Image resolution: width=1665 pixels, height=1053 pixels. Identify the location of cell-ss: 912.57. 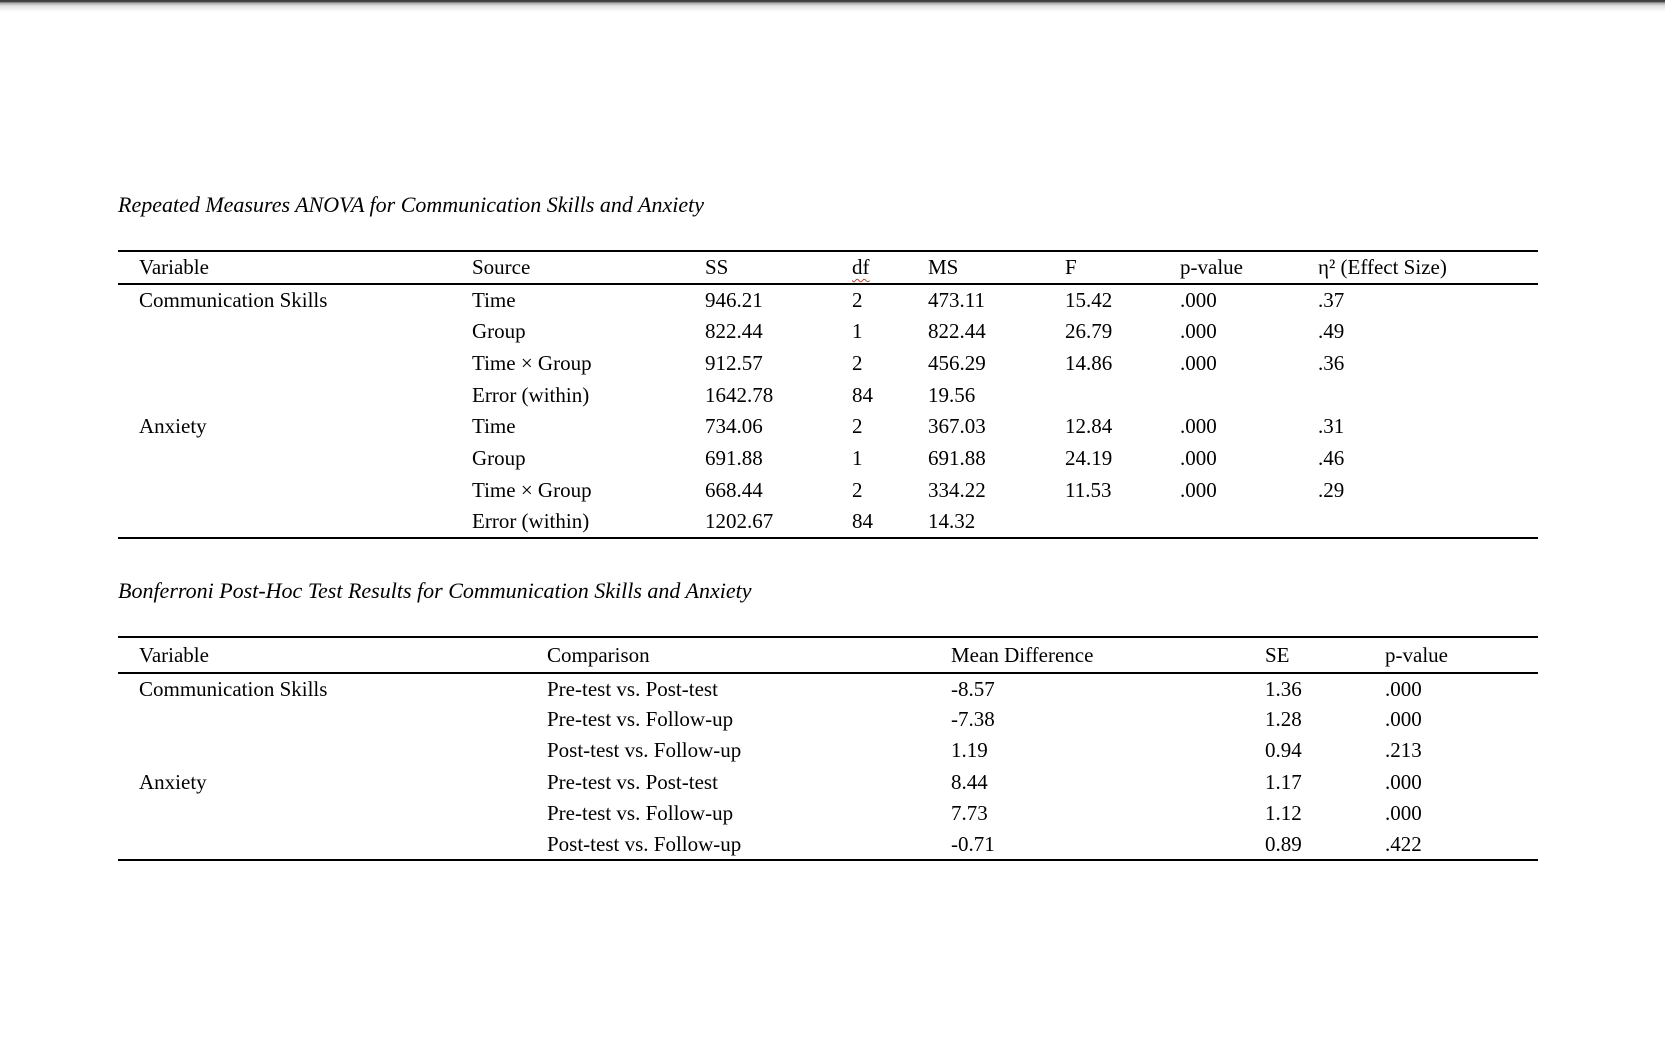
(734, 362).